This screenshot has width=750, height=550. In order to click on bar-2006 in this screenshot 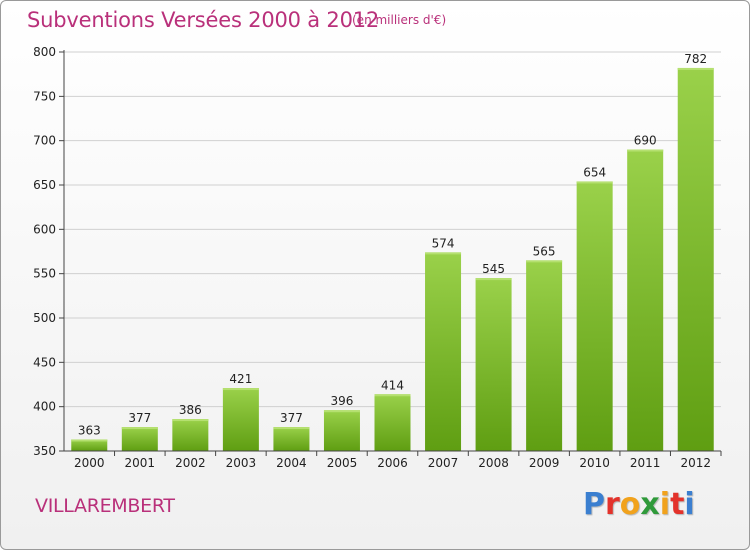, I will do `click(392, 422)`.